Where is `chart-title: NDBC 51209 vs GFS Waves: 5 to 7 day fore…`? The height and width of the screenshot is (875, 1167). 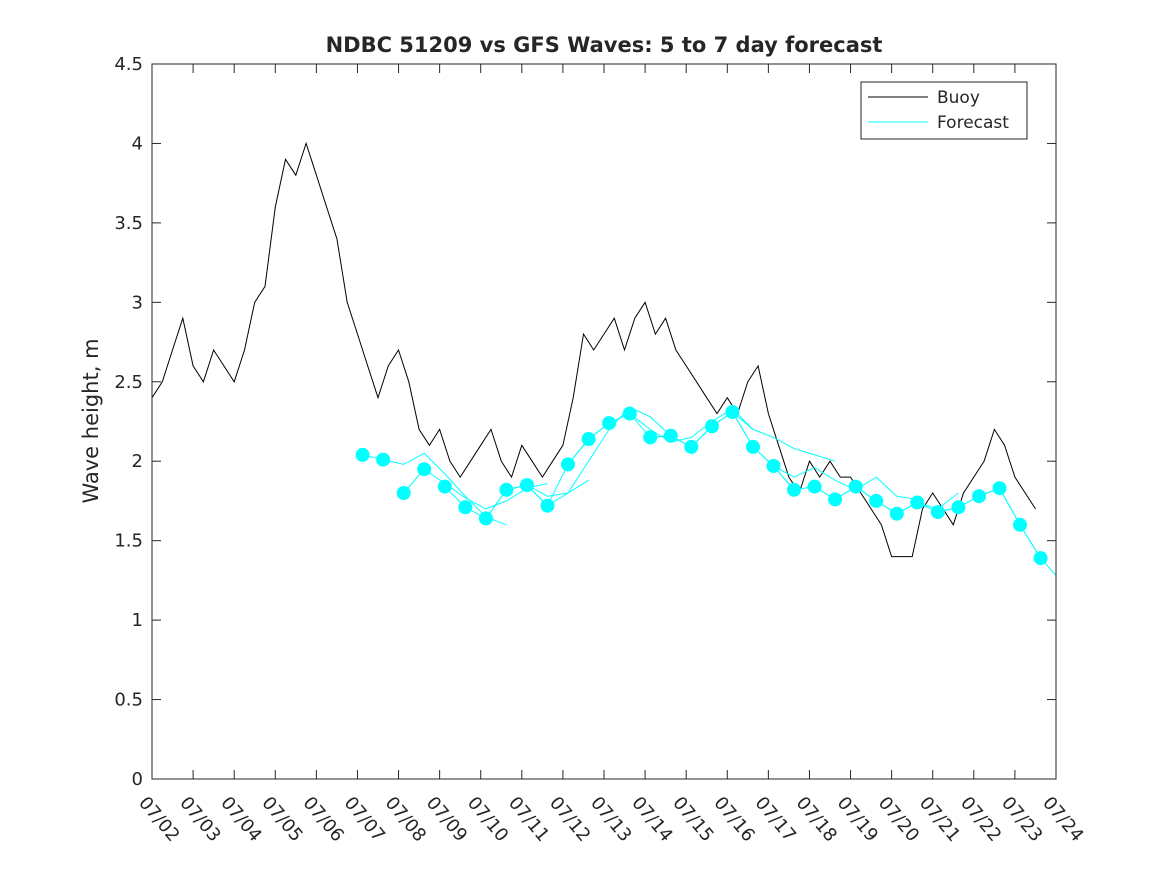
chart-title: NDBC 51209 vs GFS Waves: 5 to 7 day fore… is located at coordinates (604, 45).